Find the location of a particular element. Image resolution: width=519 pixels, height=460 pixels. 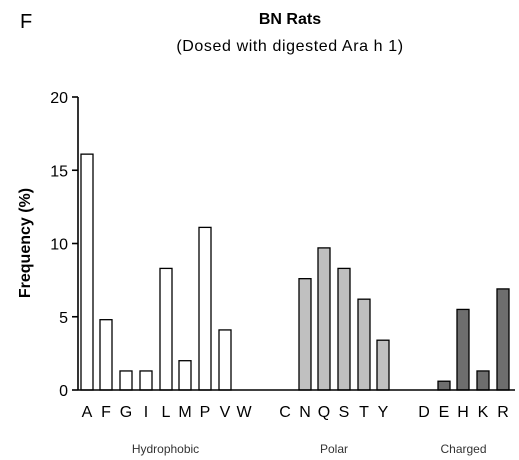

x-tick-label-A: A is located at coordinates (87, 412).